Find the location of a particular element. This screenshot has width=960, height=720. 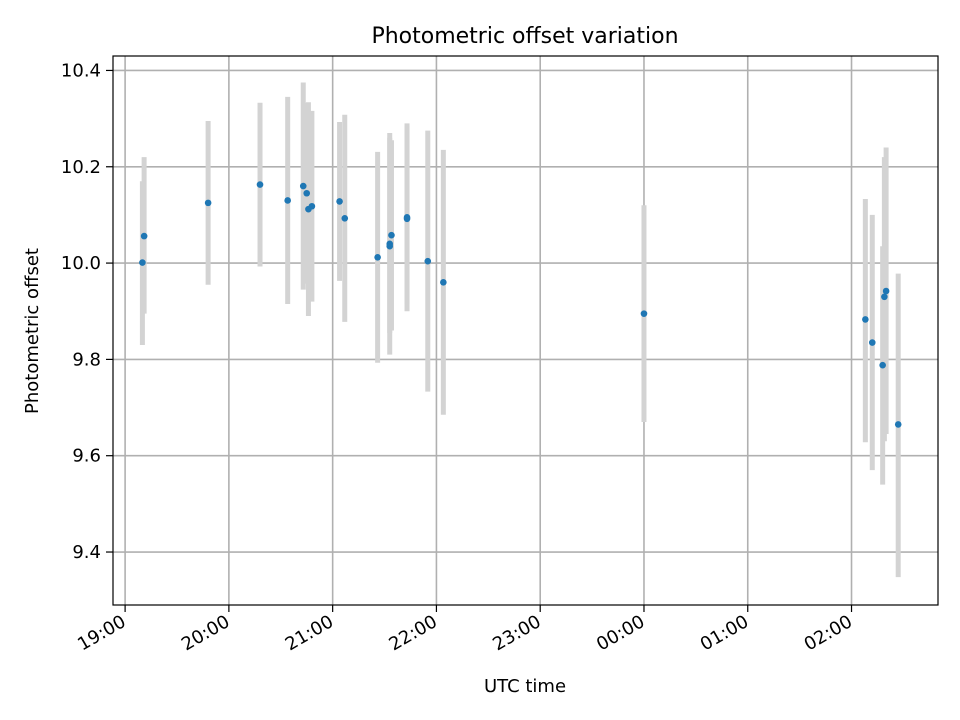

x-axis-label: UTC time is located at coordinates (525, 686).